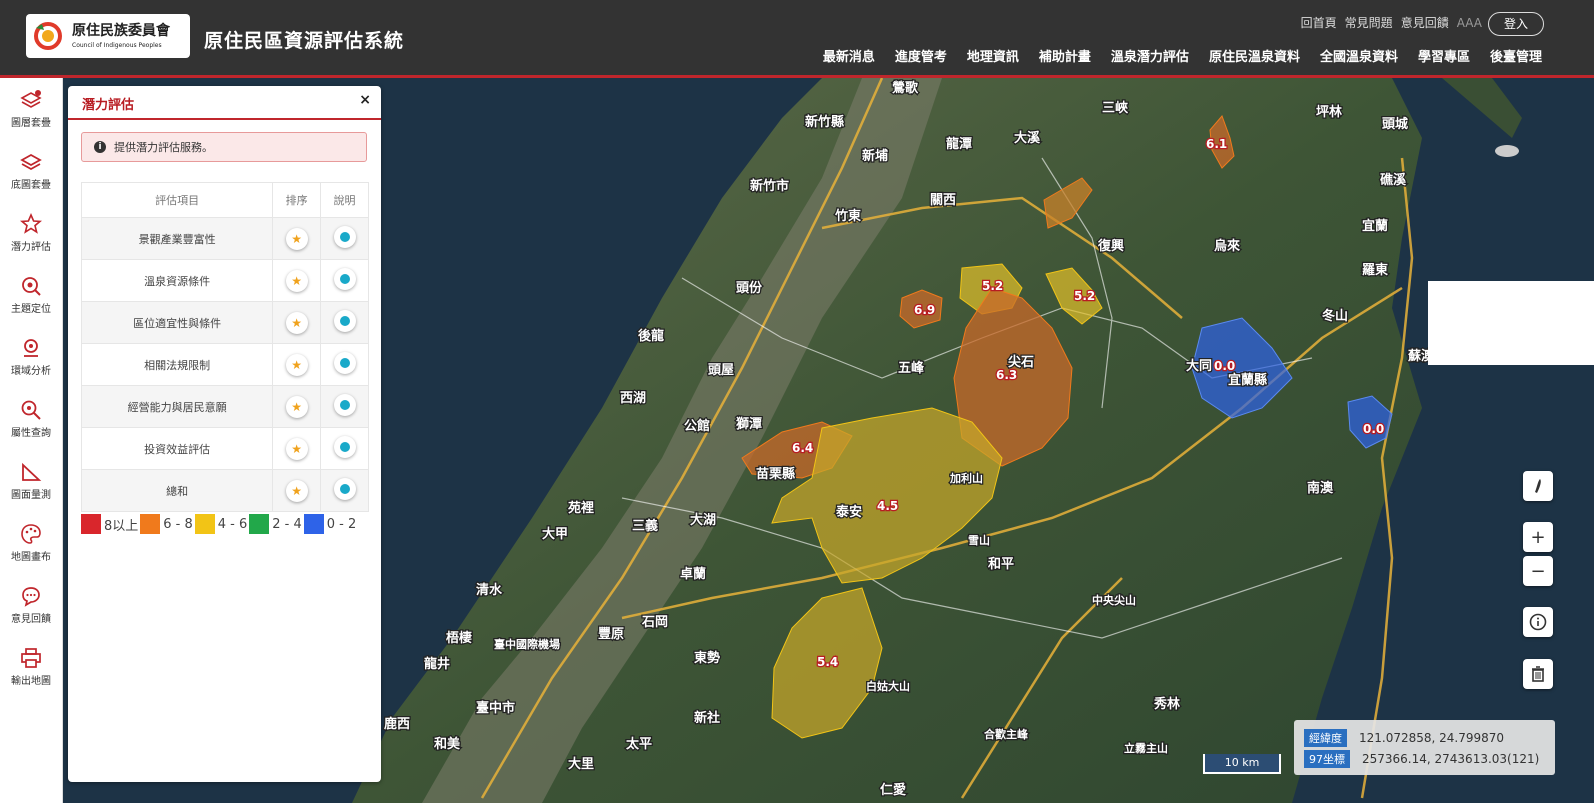  I want to click on table-header-row: 評估項目 排序 說明, so click(224, 200).